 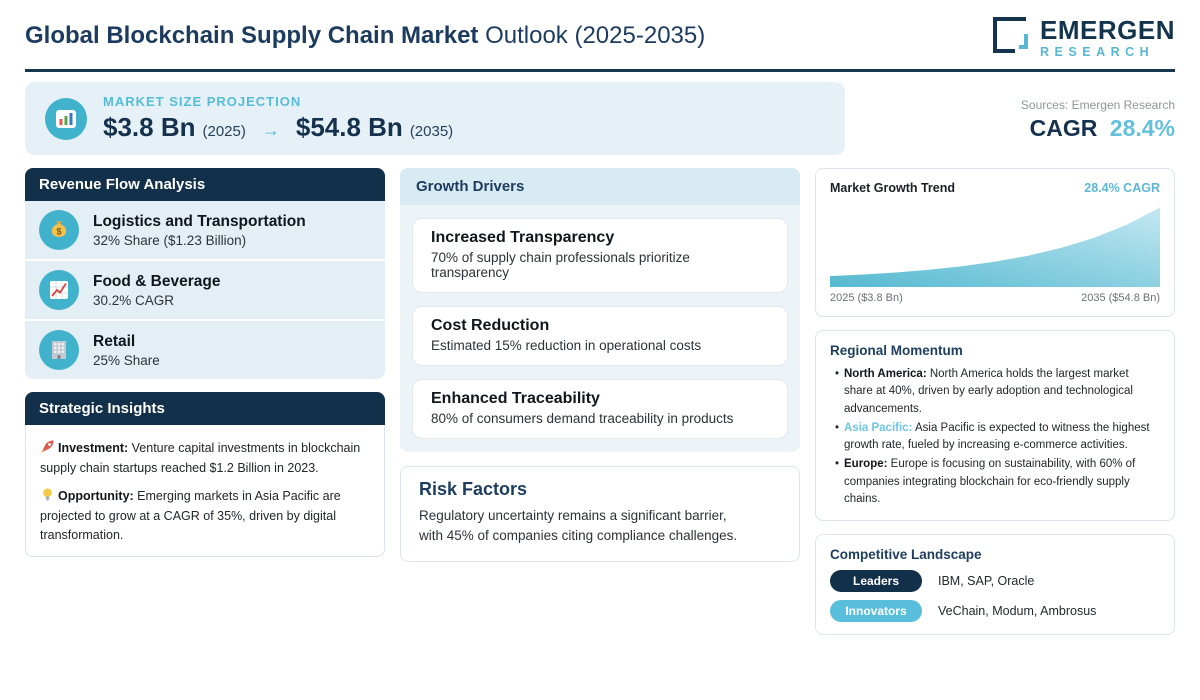 I want to click on trend-header: Market Growth Trend 28.4% CAGR, so click(x=995, y=188).